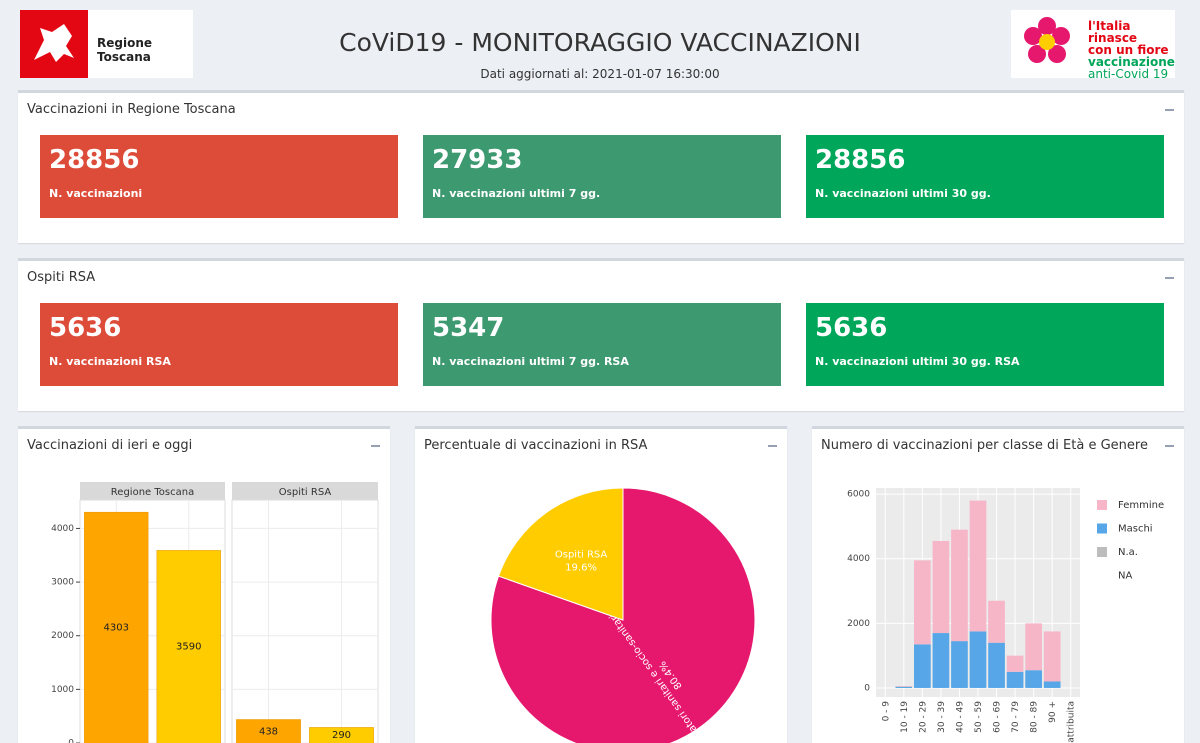 The height and width of the screenshot is (743, 1200). What do you see at coordinates (1128, 50) in the screenshot?
I see `campaign-line: con un fiore` at bounding box center [1128, 50].